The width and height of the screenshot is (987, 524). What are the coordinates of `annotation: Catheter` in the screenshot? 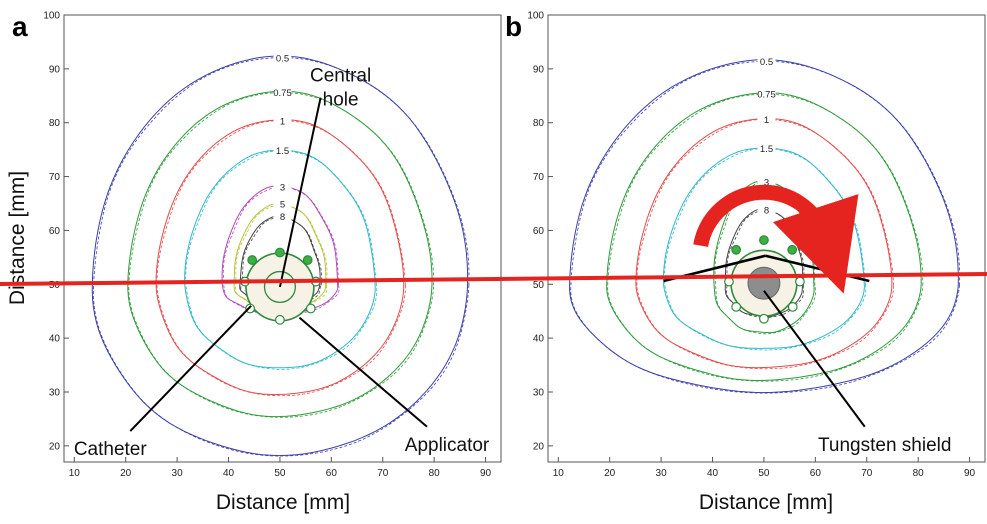 It's located at (163, 382).